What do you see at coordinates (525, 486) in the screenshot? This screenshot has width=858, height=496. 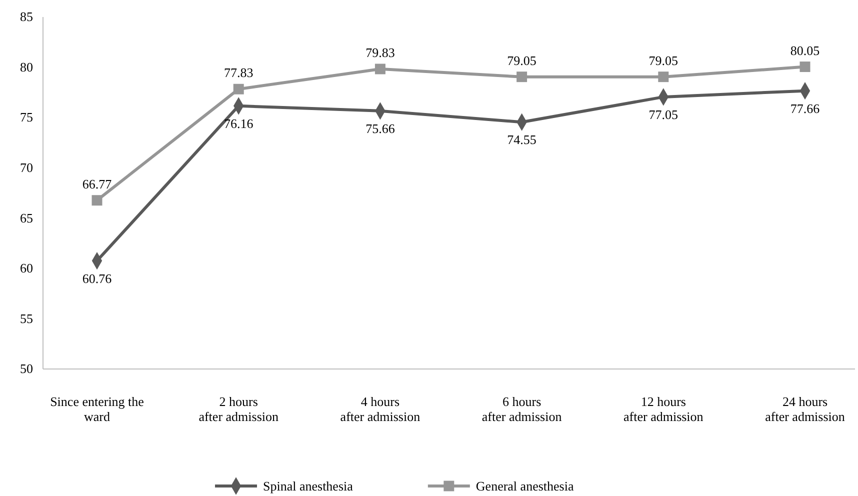 I see `legend-label: General anesthesia` at bounding box center [525, 486].